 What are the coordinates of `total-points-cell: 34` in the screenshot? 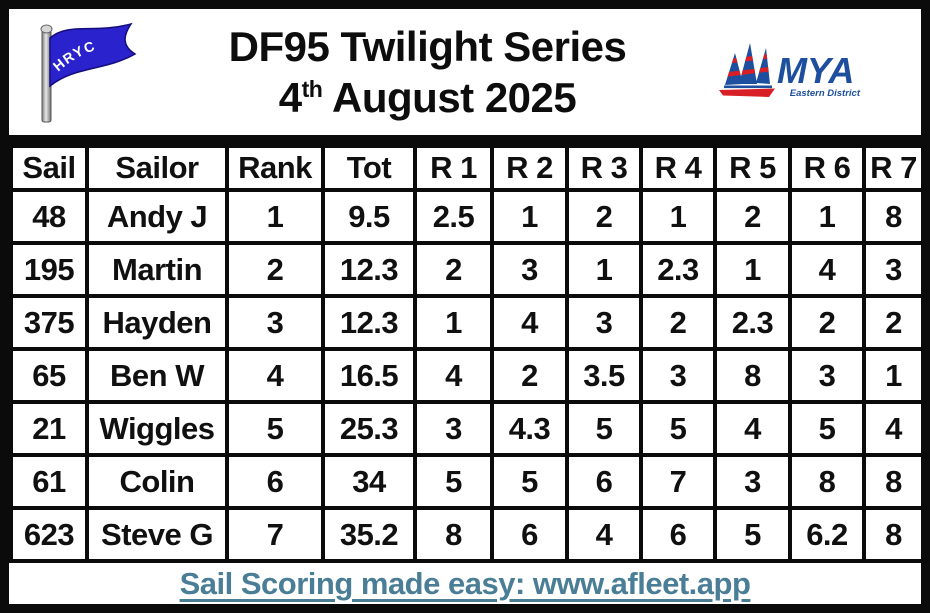 It's located at (369, 481).